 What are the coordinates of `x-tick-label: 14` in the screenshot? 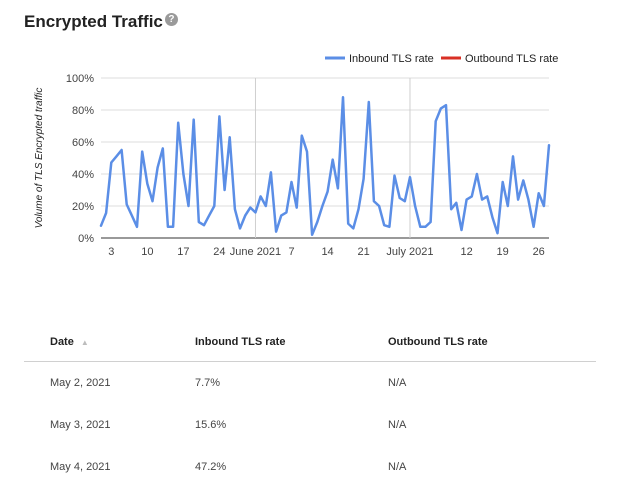 It's located at (327, 252).